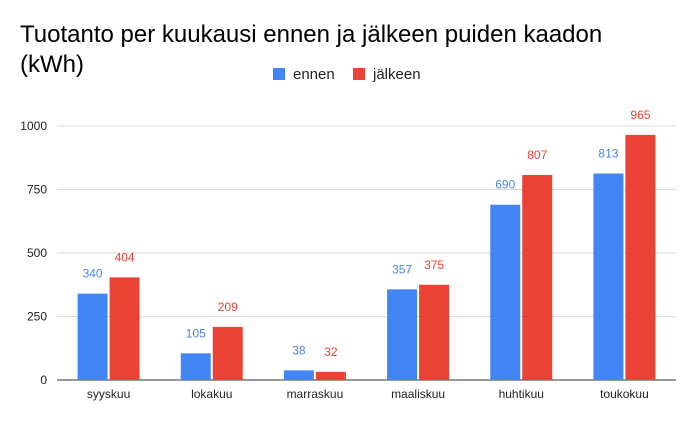  What do you see at coordinates (396, 74) in the screenshot?
I see `legend-label: jälkeen` at bounding box center [396, 74].